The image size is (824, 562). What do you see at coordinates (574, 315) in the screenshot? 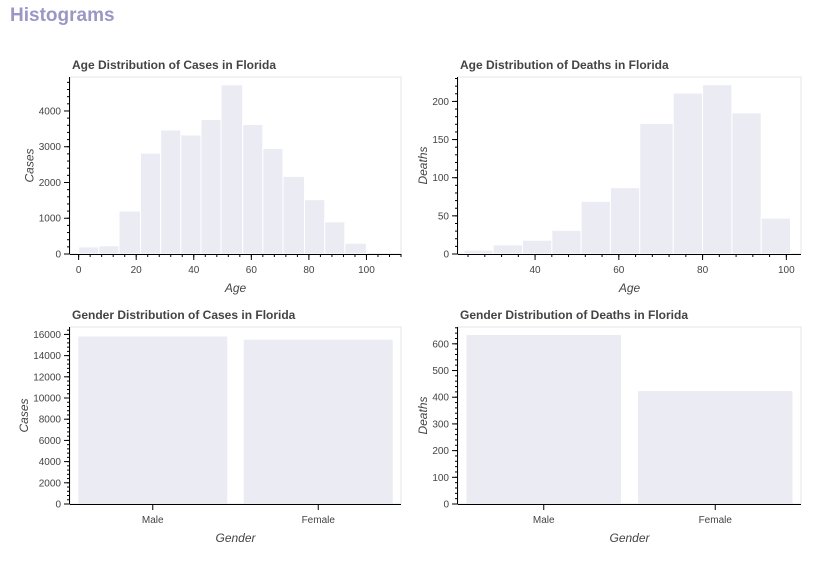
I see `chart-title: Gender Distribution of Deaths in Florida` at bounding box center [574, 315].